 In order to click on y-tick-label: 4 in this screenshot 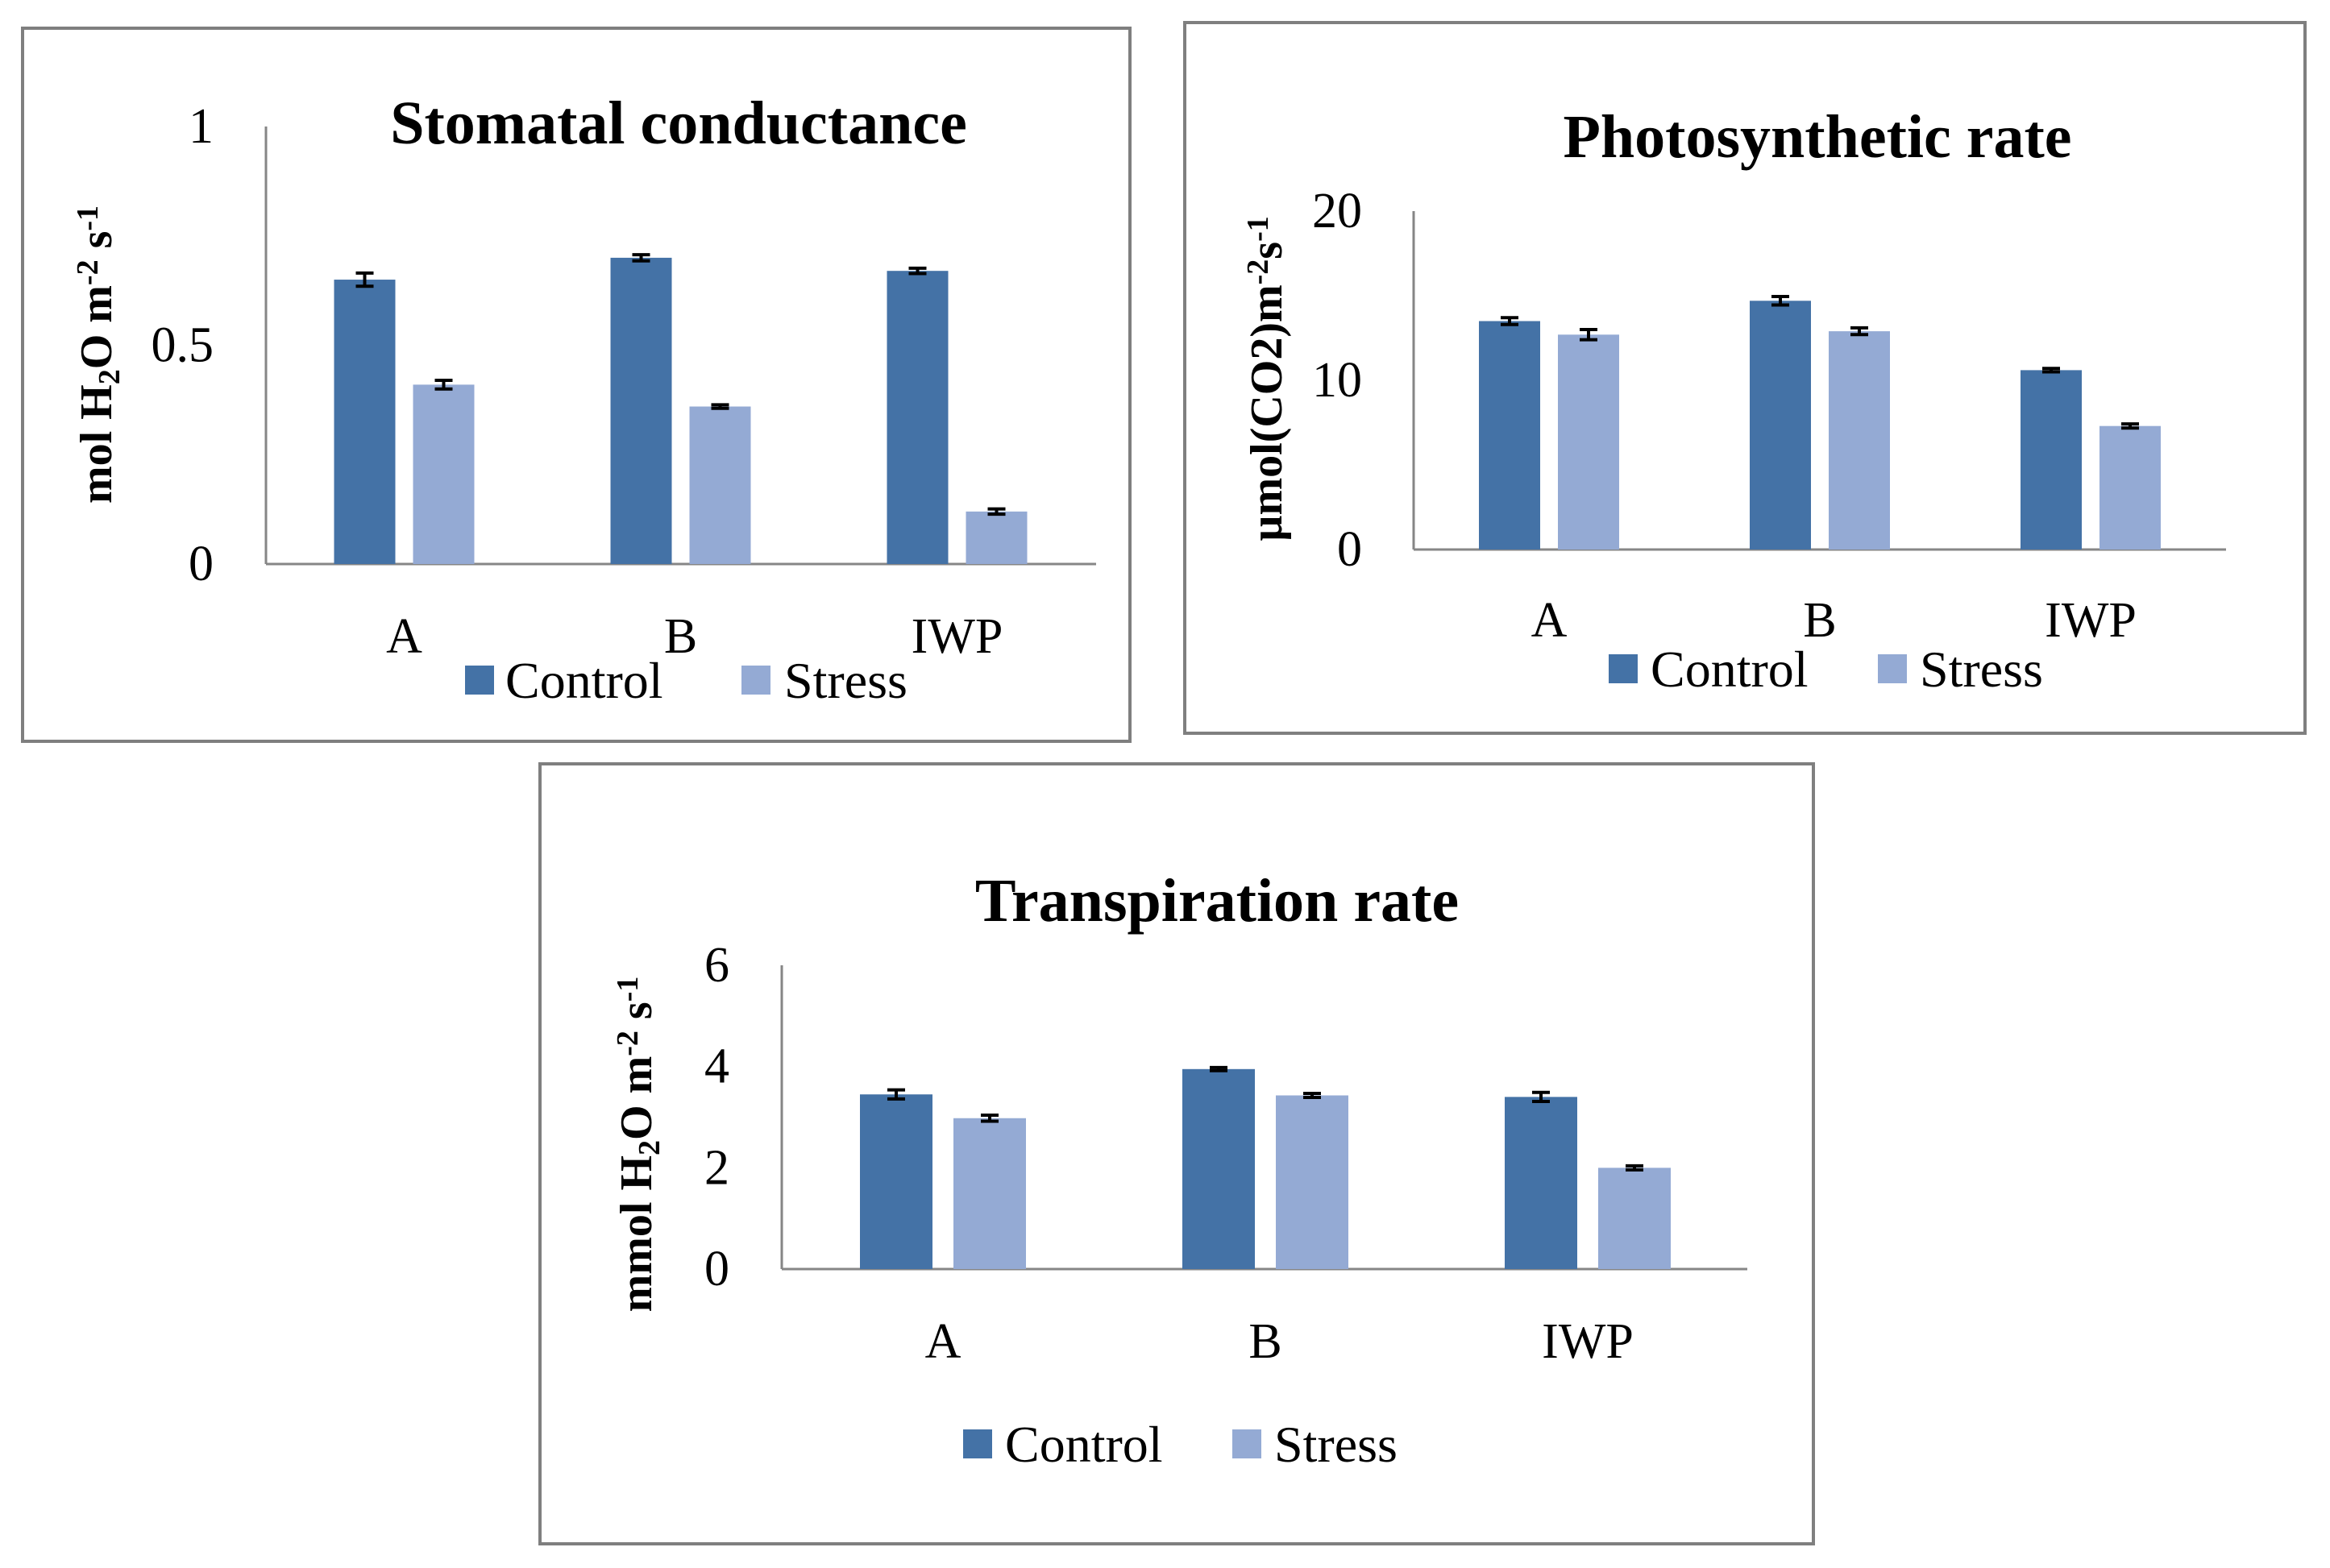, I will do `click(717, 1066)`.